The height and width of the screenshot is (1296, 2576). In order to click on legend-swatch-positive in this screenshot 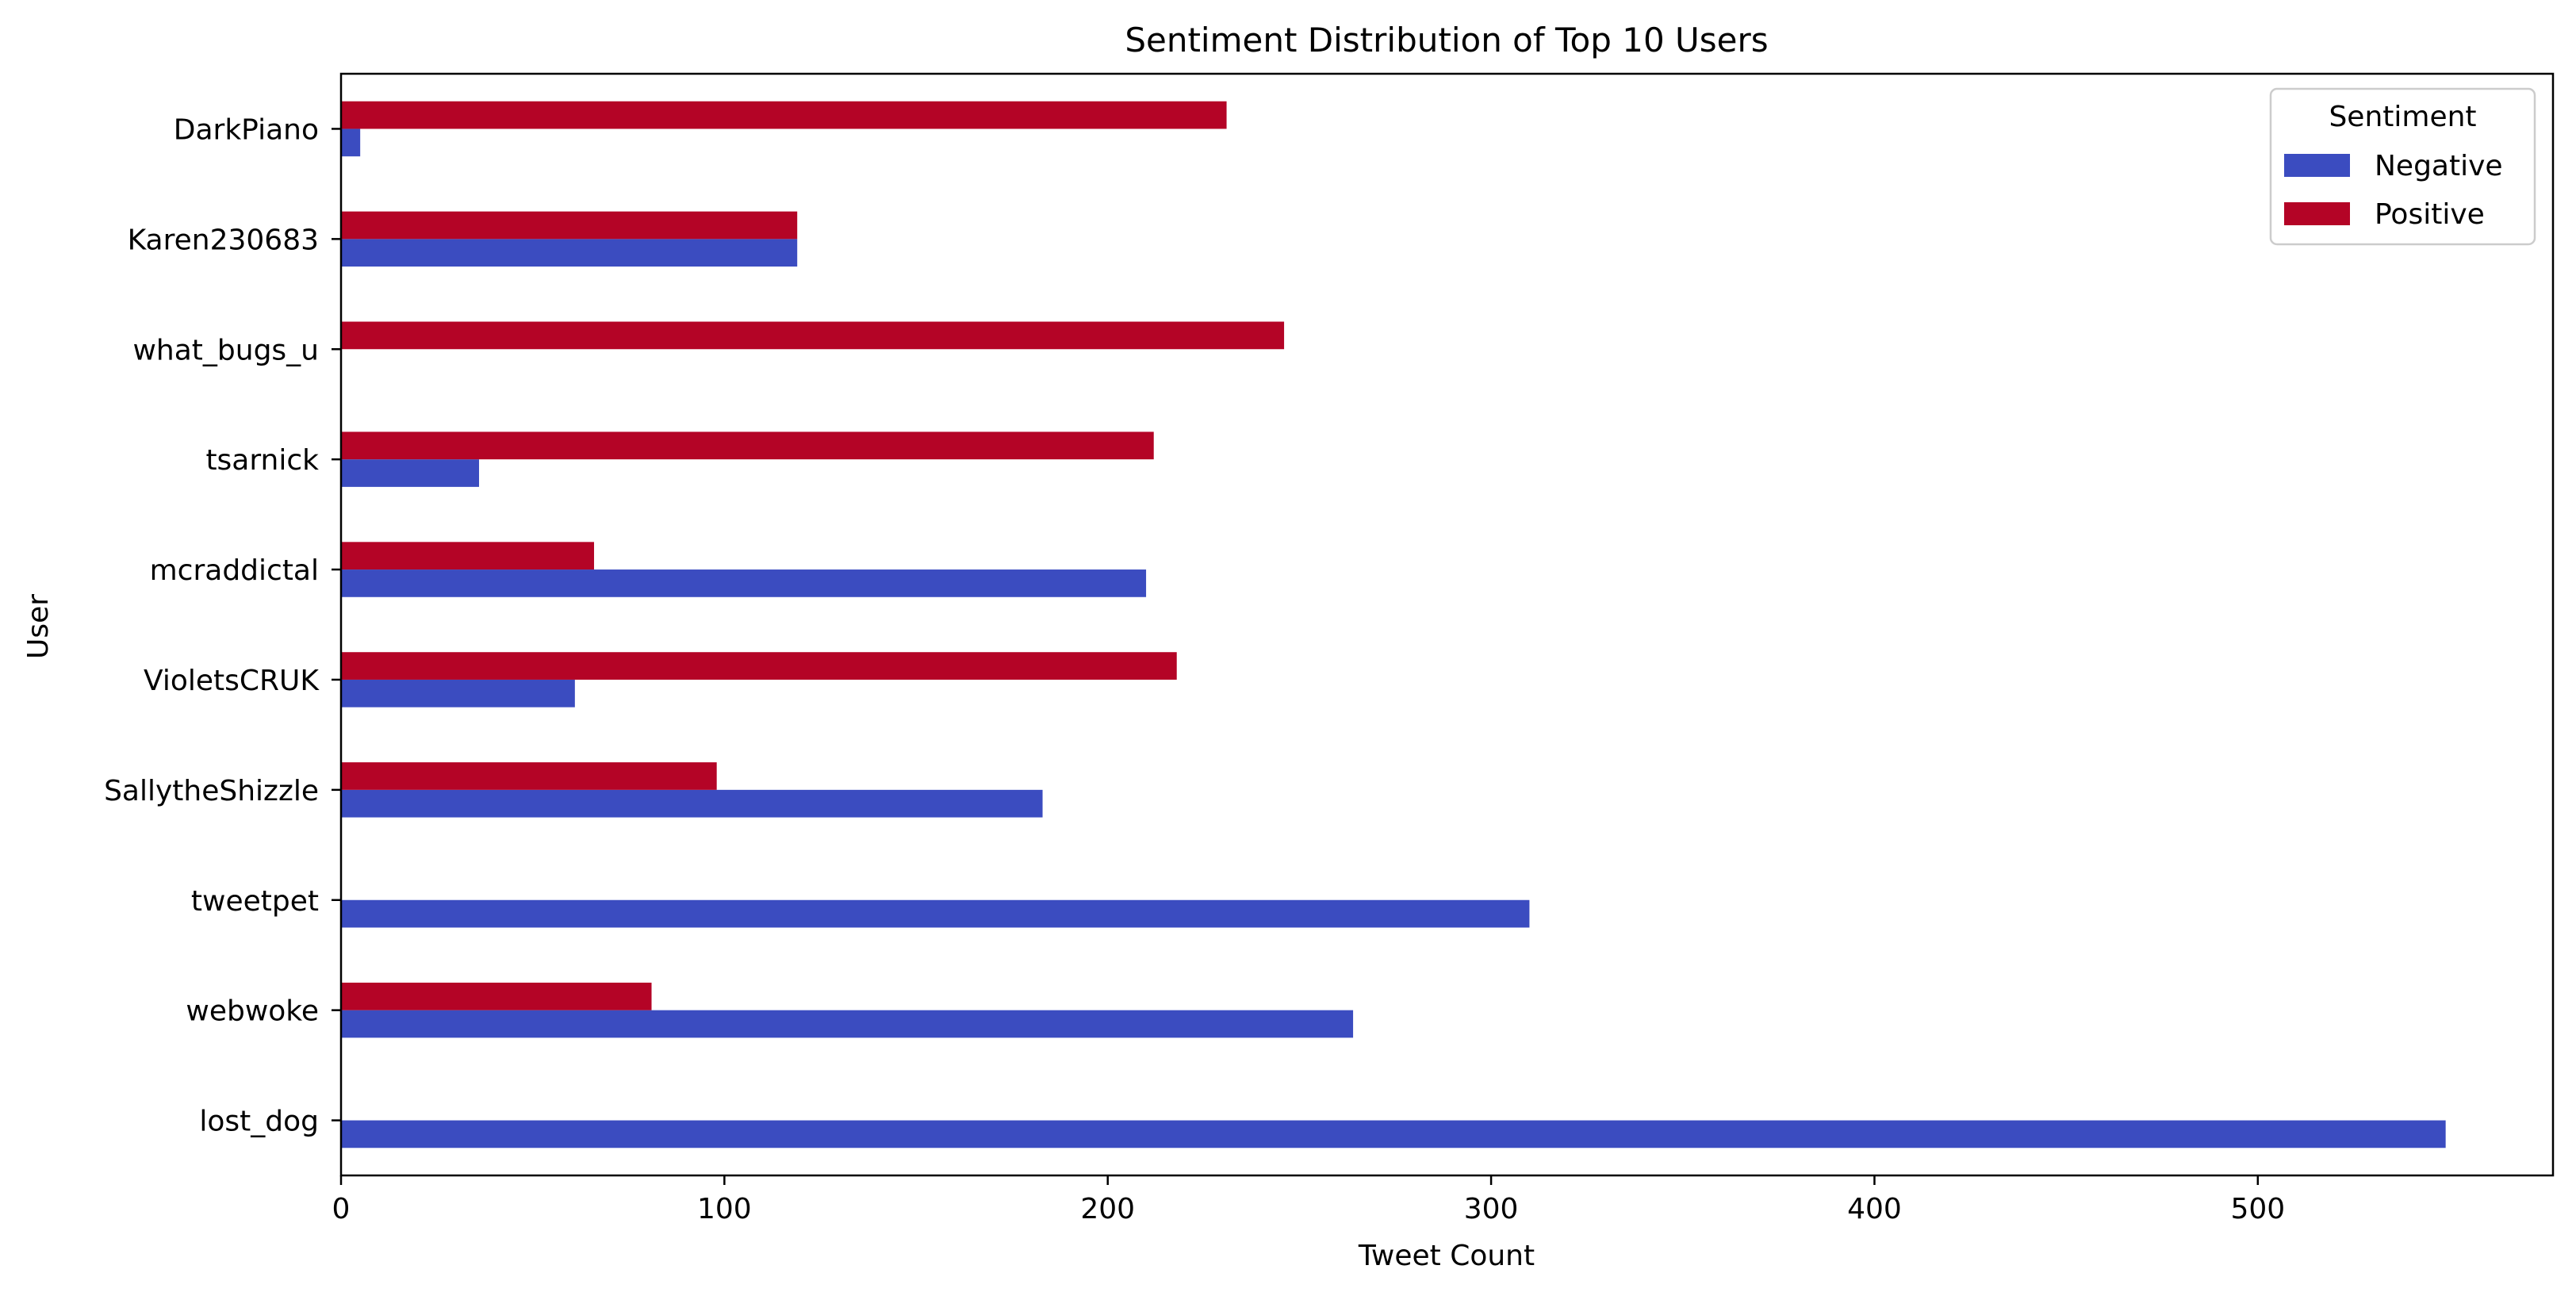, I will do `click(2317, 213)`.